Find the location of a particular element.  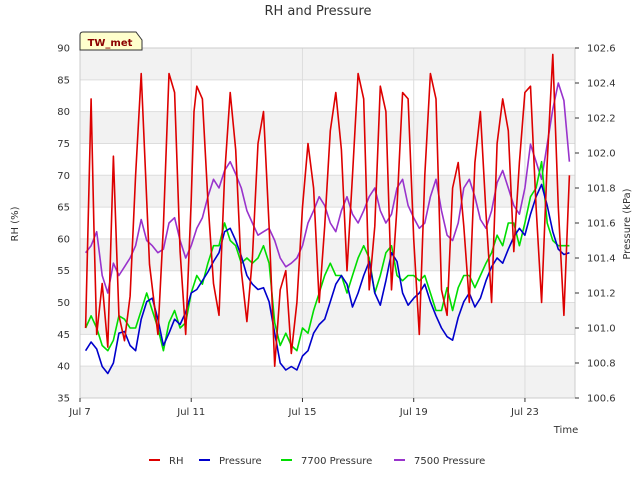

right-tick-label: 102.6 is located at coordinates (601, 49).